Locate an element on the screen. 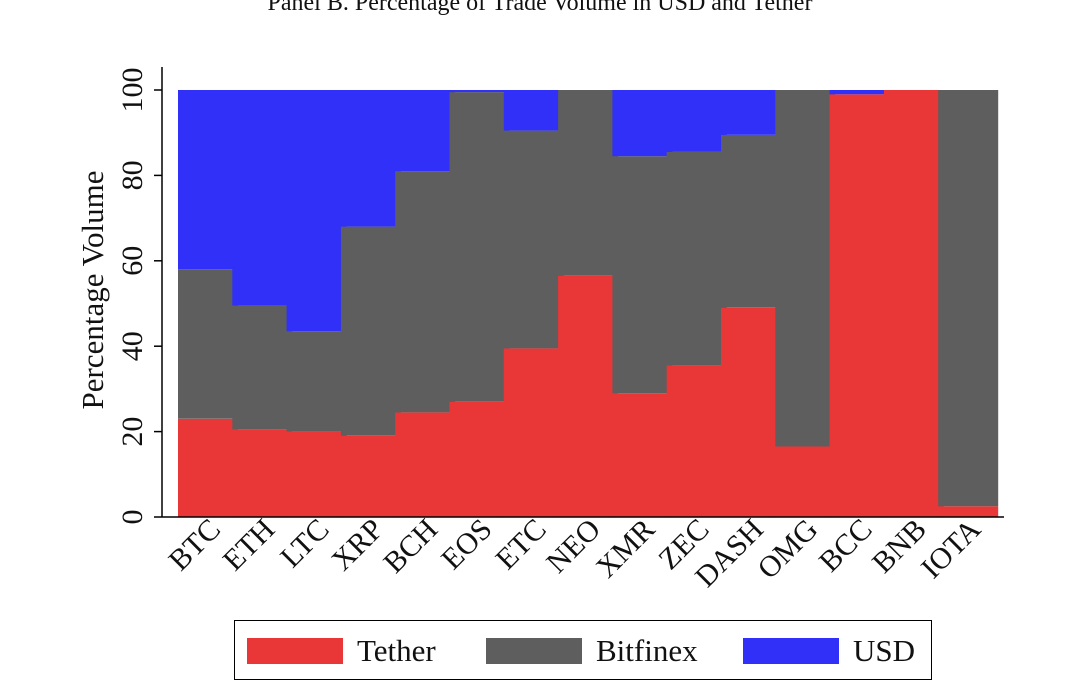 The width and height of the screenshot is (1080, 680). x-tick-label-xrp: XRP is located at coordinates (357, 545).